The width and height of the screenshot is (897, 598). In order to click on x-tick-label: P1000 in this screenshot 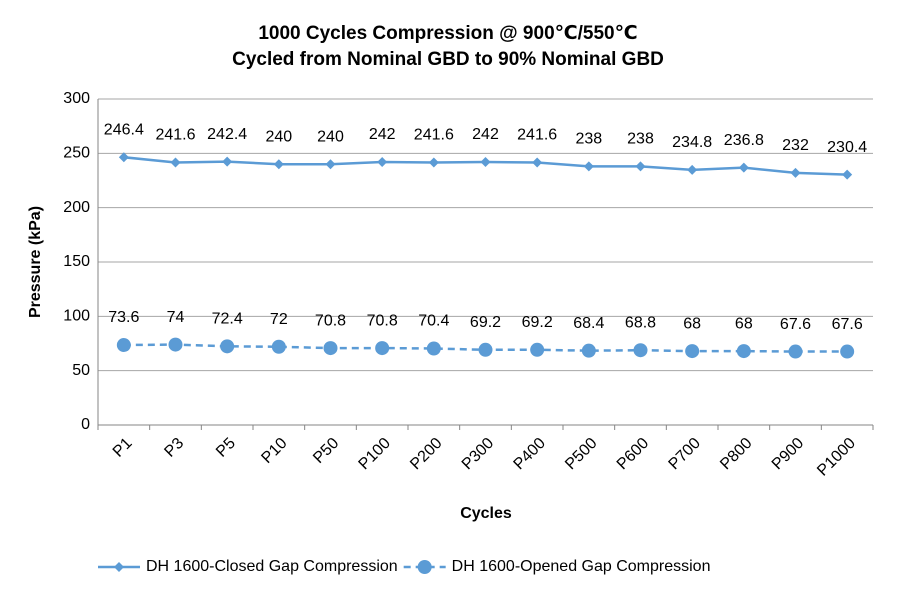, I will do `click(836, 457)`.